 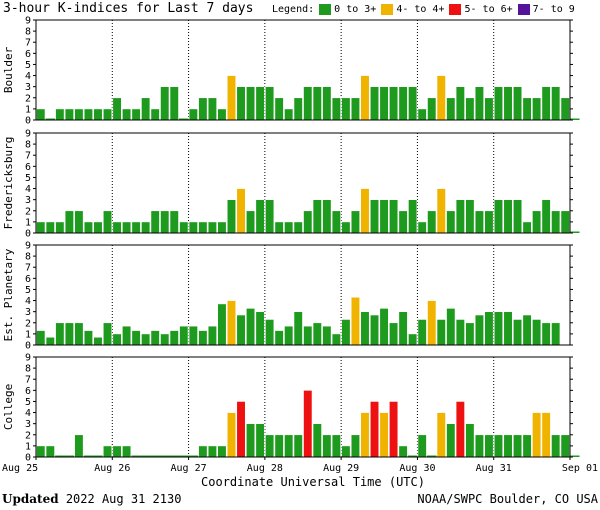 What do you see at coordinates (341, 468) in the screenshot?
I see `x-tick-label: Aug 29` at bounding box center [341, 468].